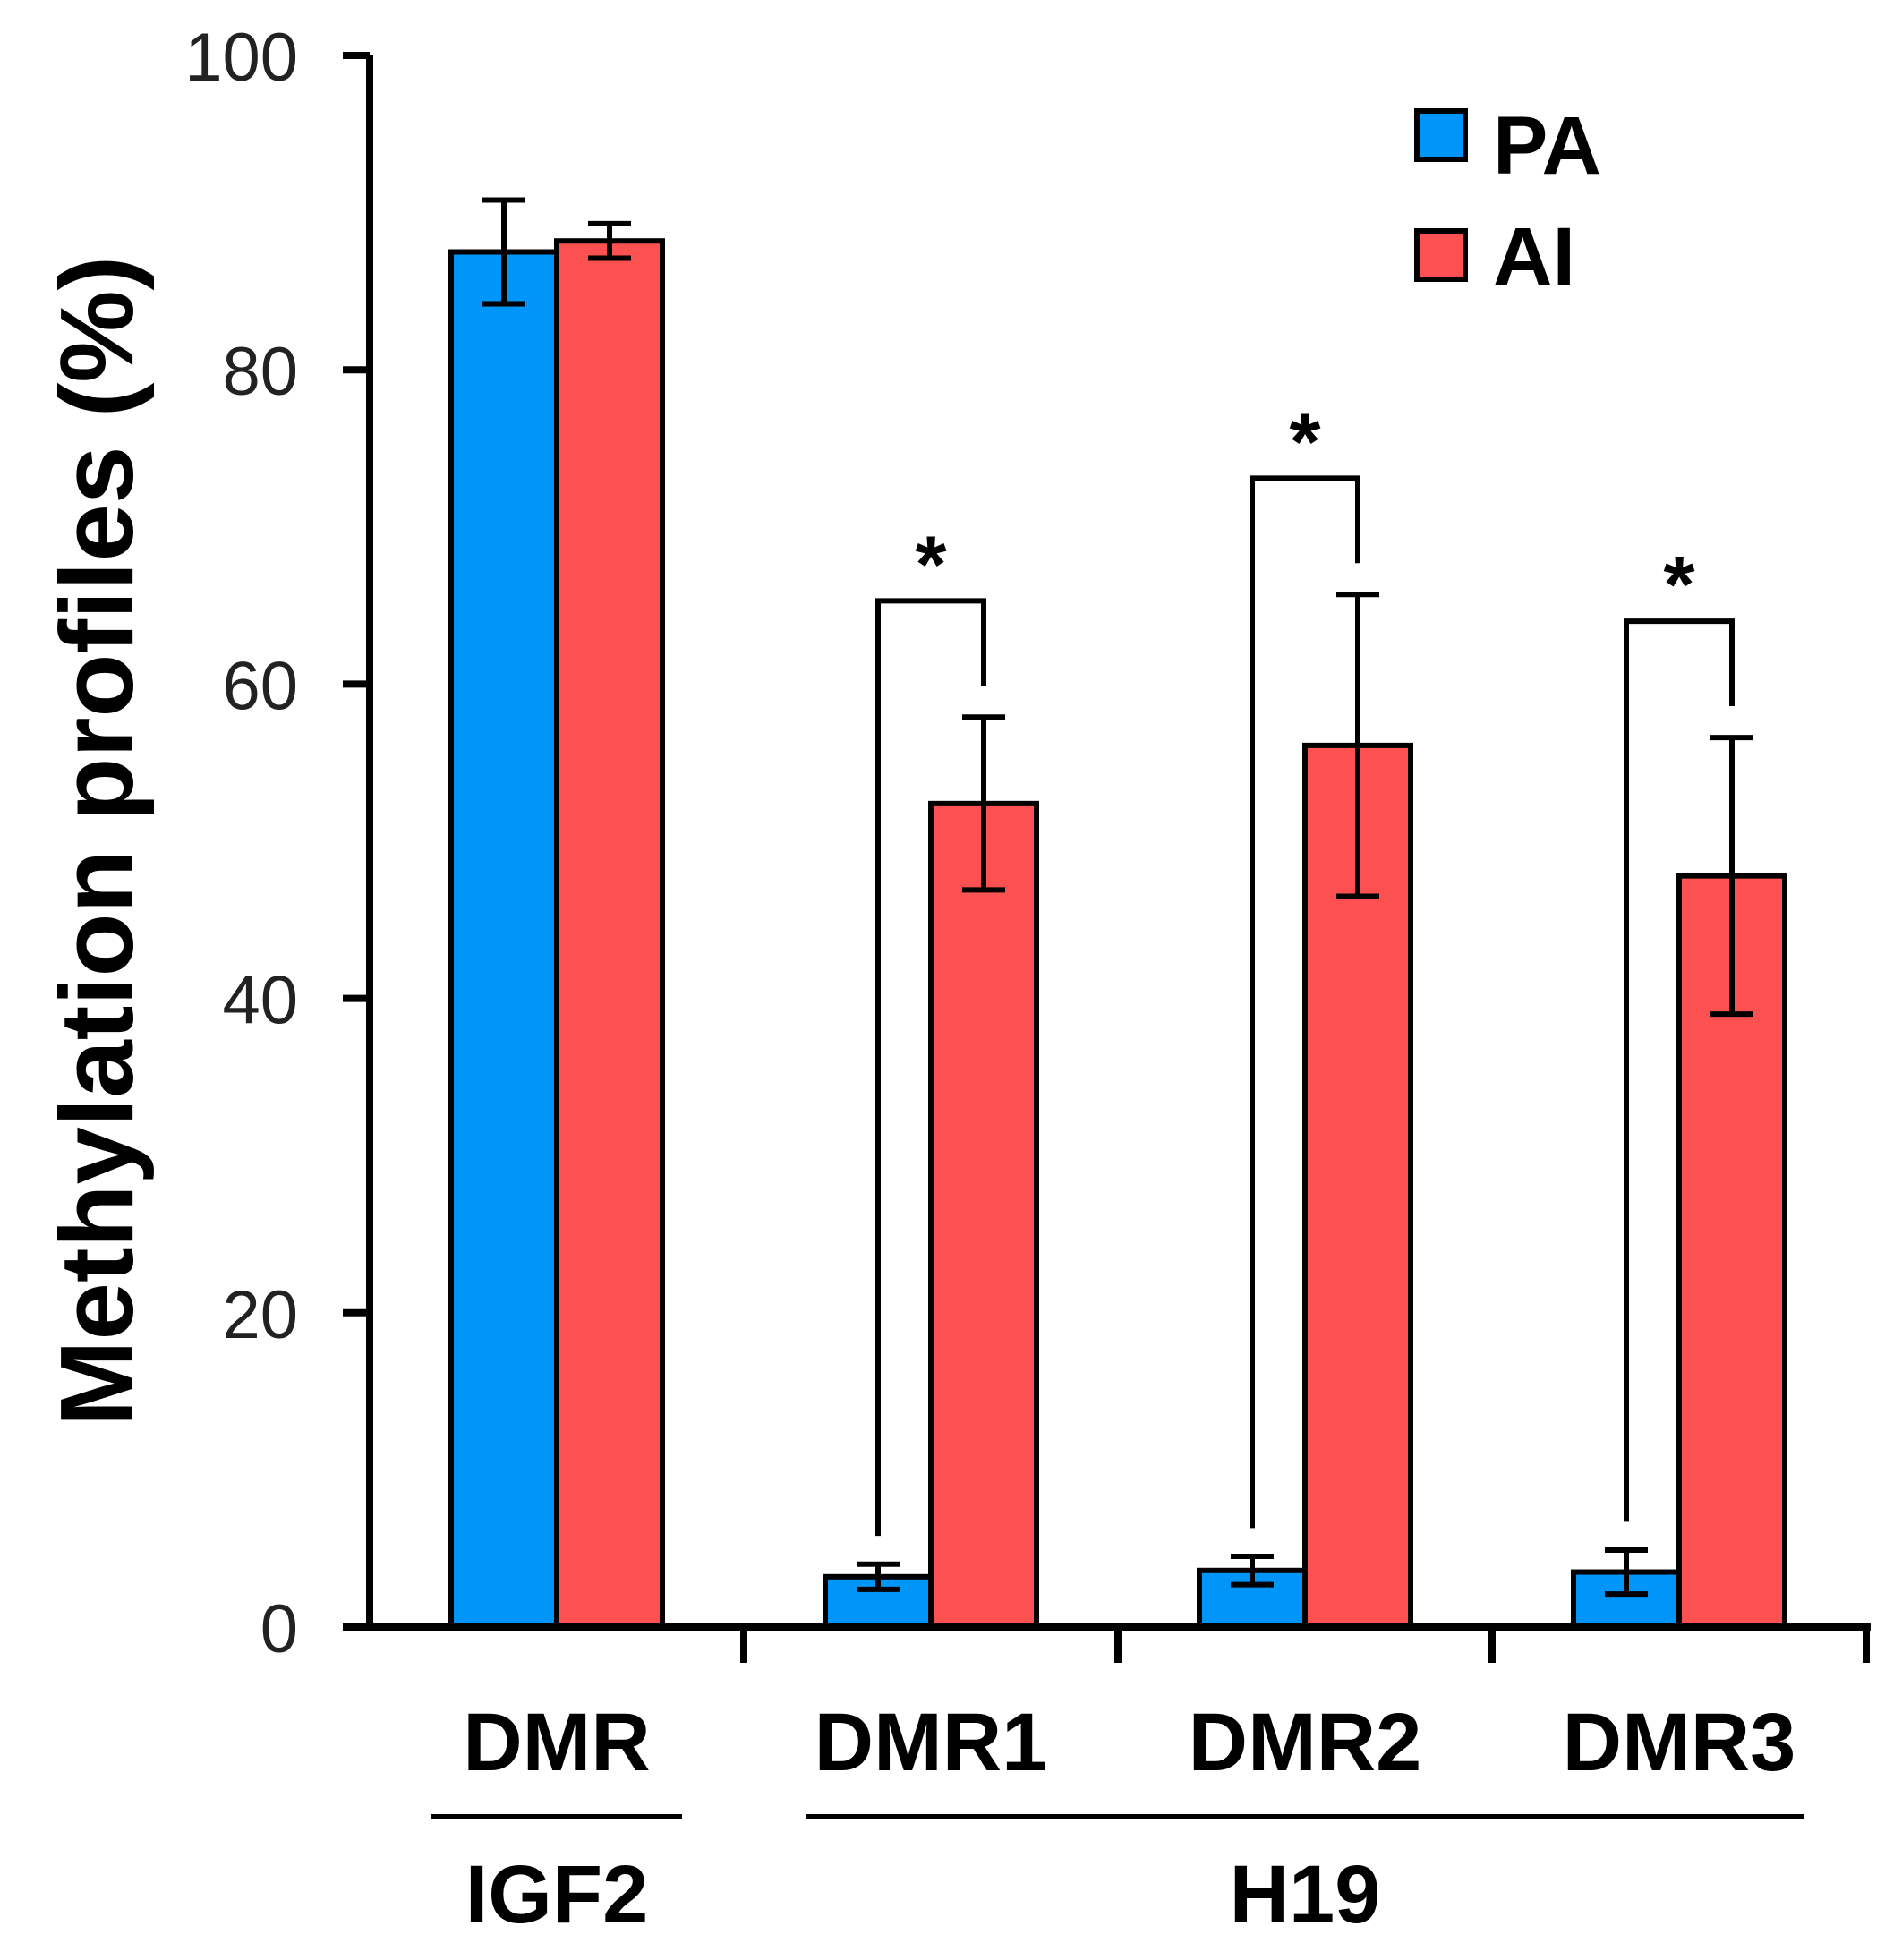  Describe the element at coordinates (1534, 257) in the screenshot. I see `legend-label-ai: AI` at that location.